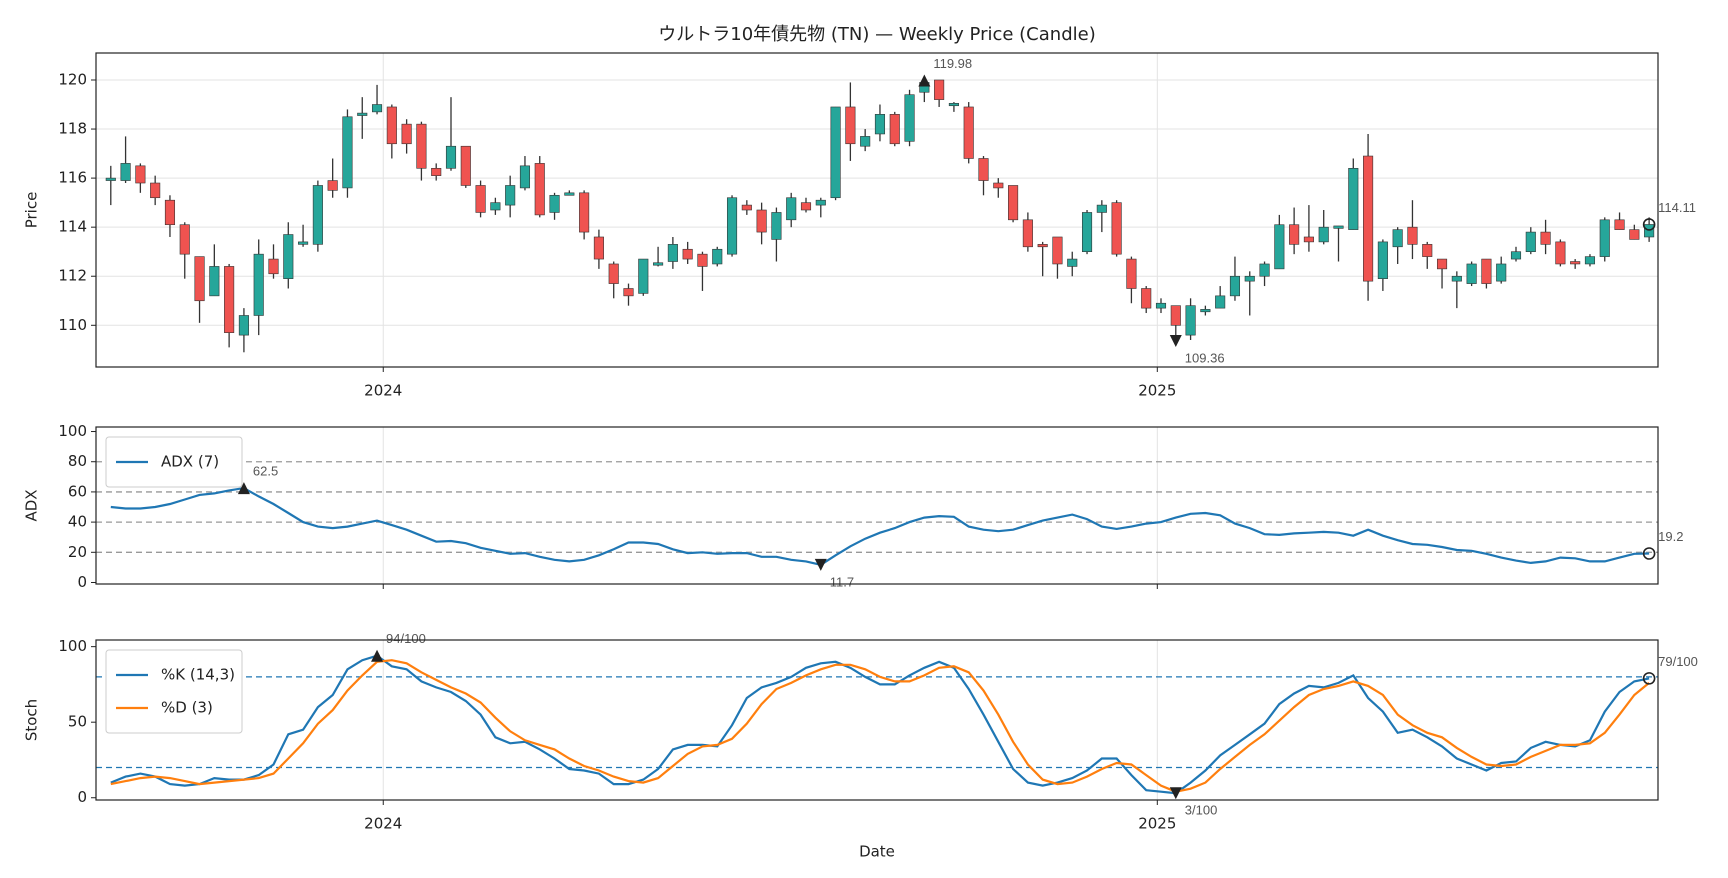 The width and height of the screenshot is (1728, 878). What do you see at coordinates (32, 505) in the screenshot?
I see `y-axis-label: ADX` at bounding box center [32, 505].